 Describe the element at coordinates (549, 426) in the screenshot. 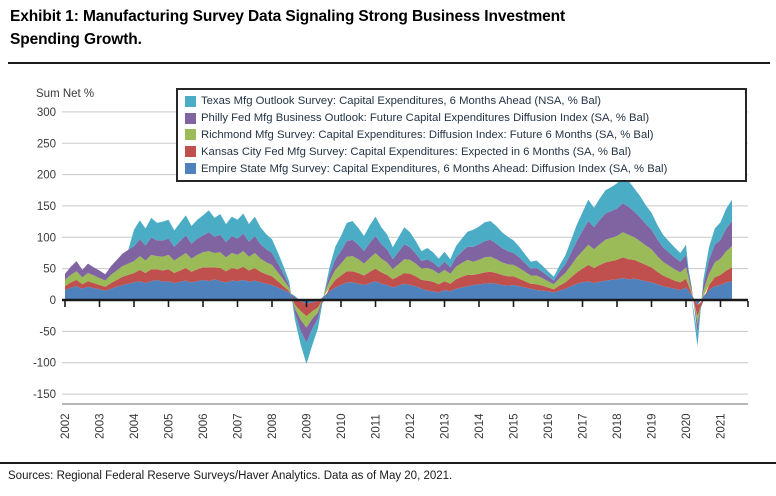

I see `x-tick-label-2016: 2016` at that location.